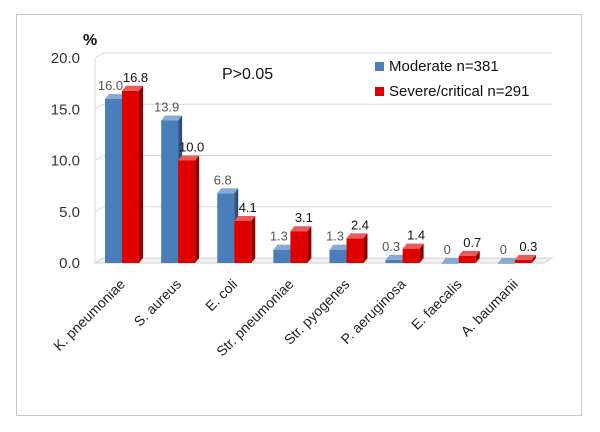 The image size is (600, 432). What do you see at coordinates (191, 147) in the screenshot?
I see `data-label: 10.0` at bounding box center [191, 147].